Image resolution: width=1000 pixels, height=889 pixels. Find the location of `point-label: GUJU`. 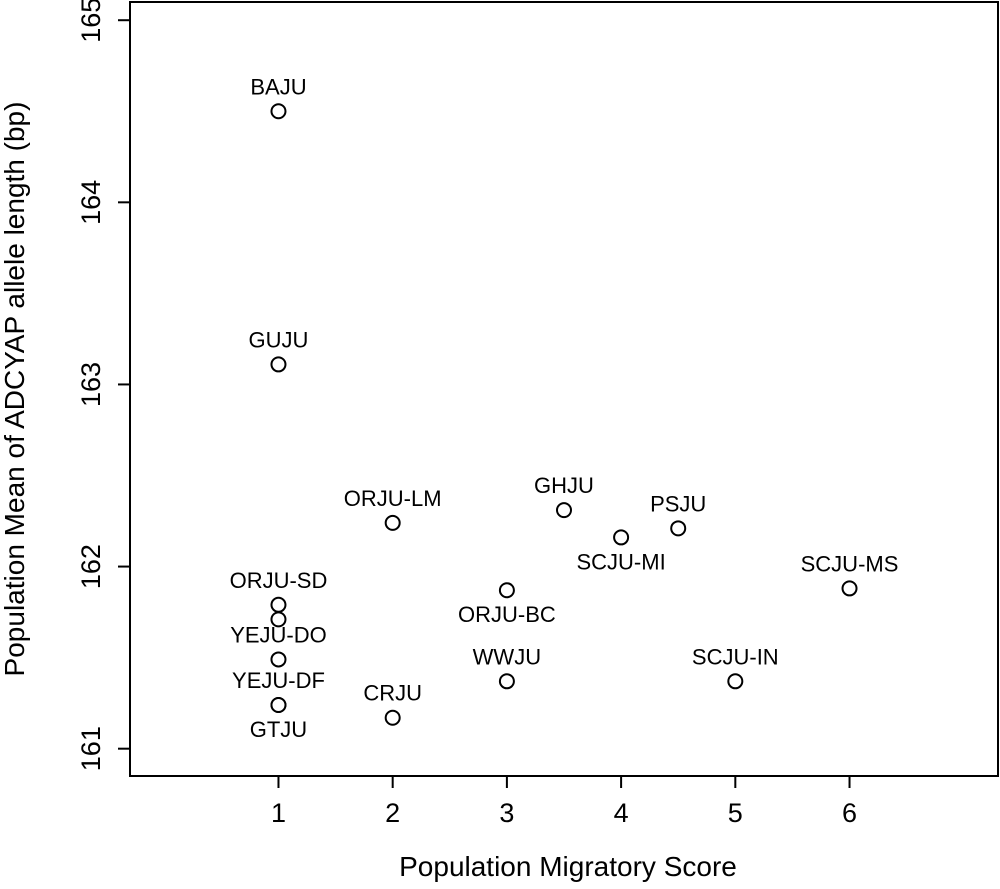

point-label: GUJU is located at coordinates (279, 339).